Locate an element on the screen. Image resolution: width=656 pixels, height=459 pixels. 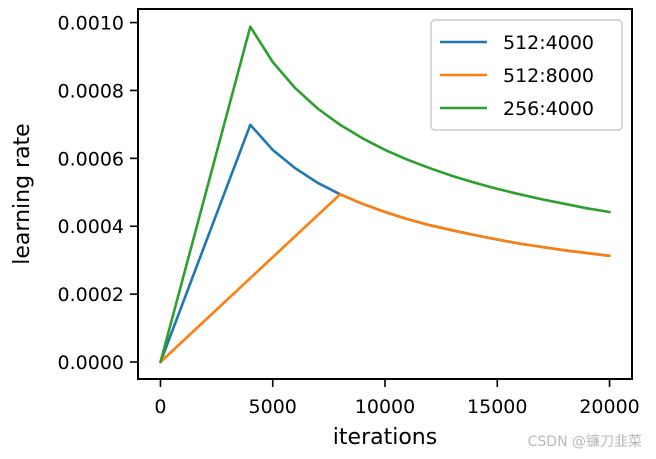
y-tick-label: 0.0008 is located at coordinates (91, 91).